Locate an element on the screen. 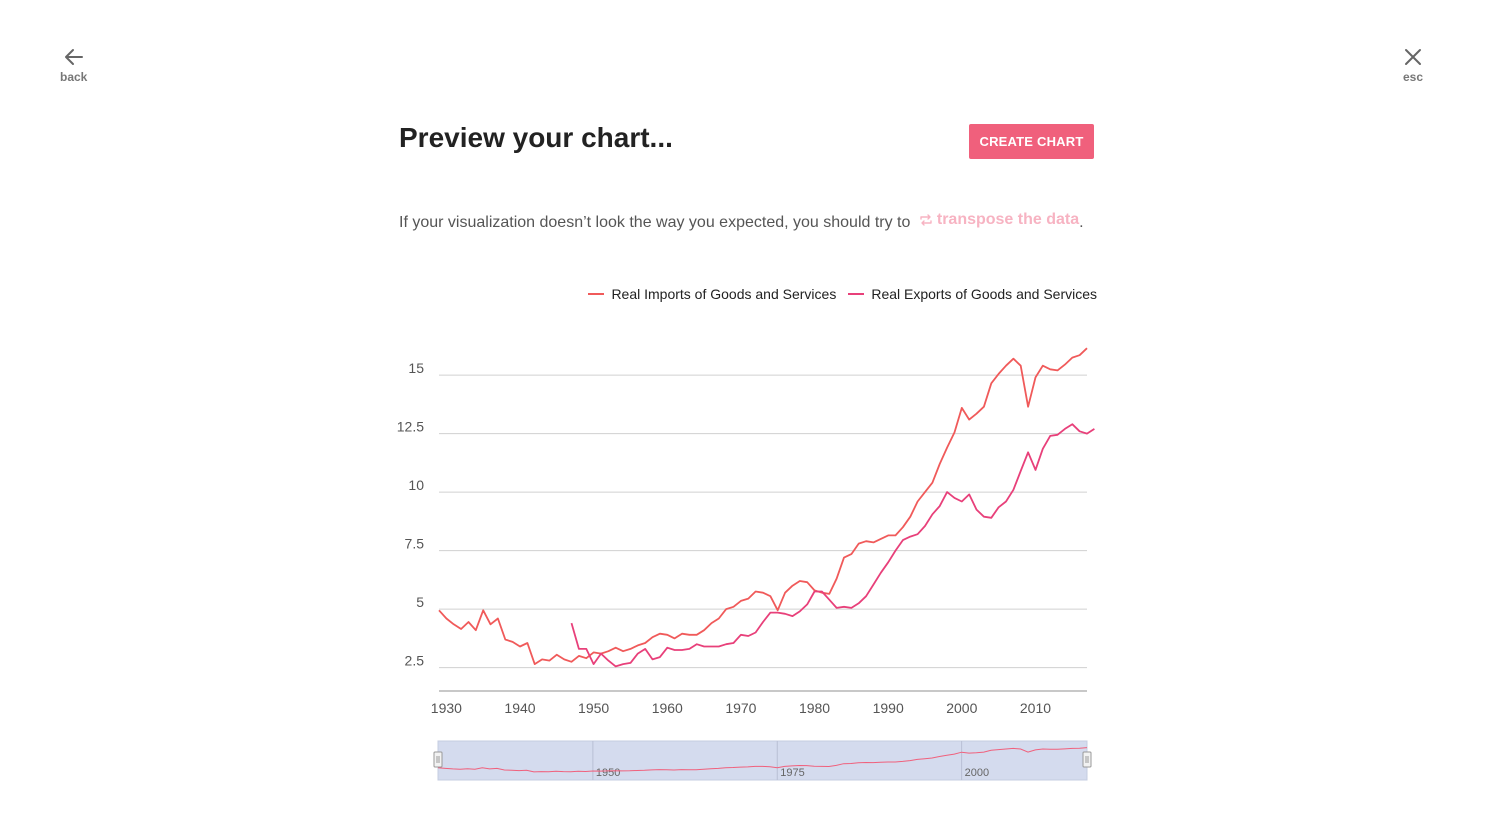 The width and height of the screenshot is (1492, 840). transpose-link: transpose the data is located at coordinates (999, 220).